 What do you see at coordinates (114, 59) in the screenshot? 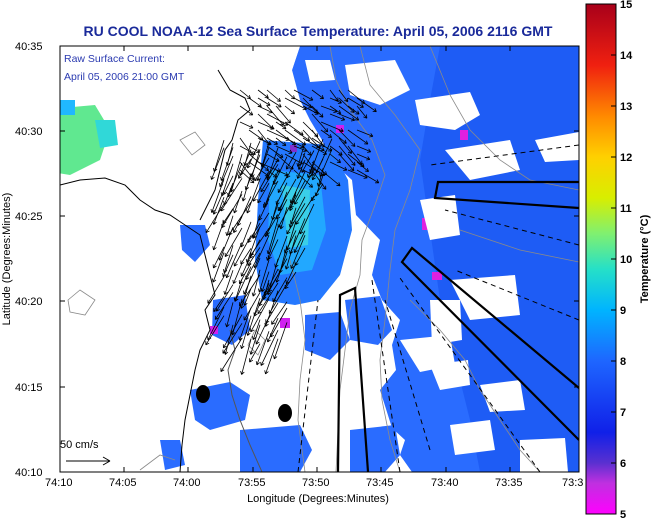
I see `annotation-line-1: Raw Surface Current:` at bounding box center [114, 59].